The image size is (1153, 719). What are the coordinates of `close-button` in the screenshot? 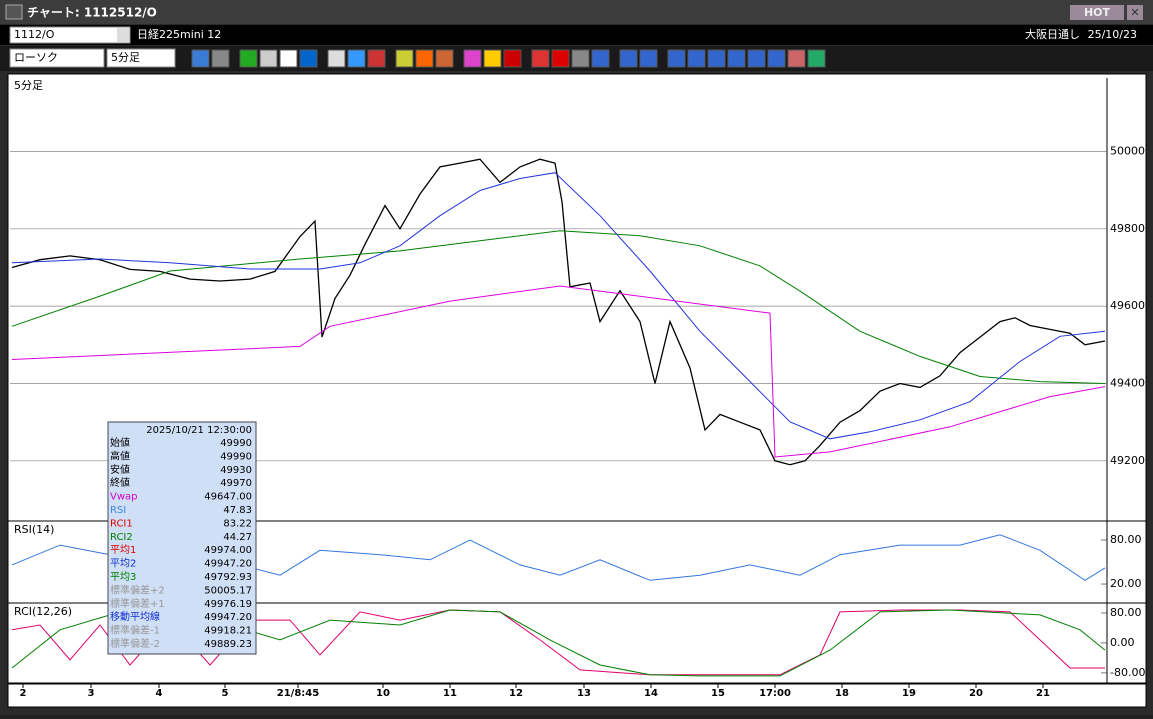 It's located at (1135, 12).